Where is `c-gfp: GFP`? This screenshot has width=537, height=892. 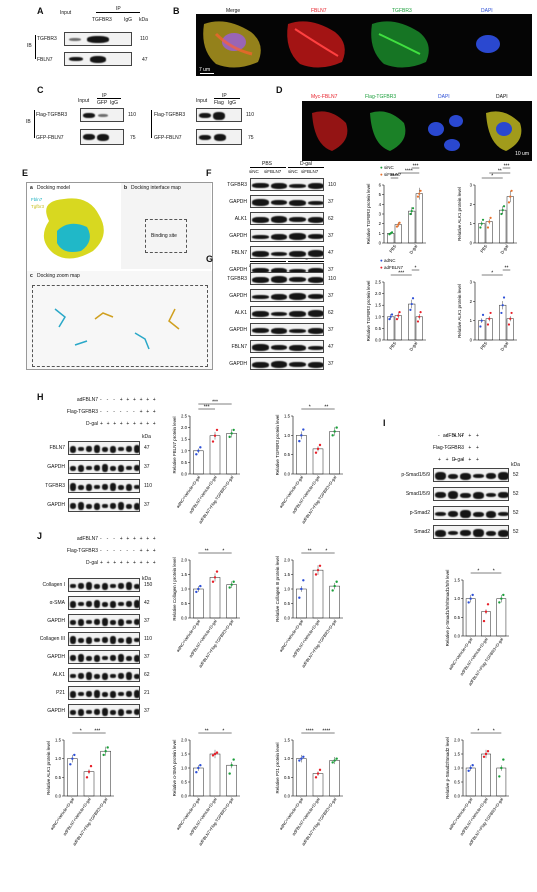
c-gfp: GFP is located at coordinates (102, 103).